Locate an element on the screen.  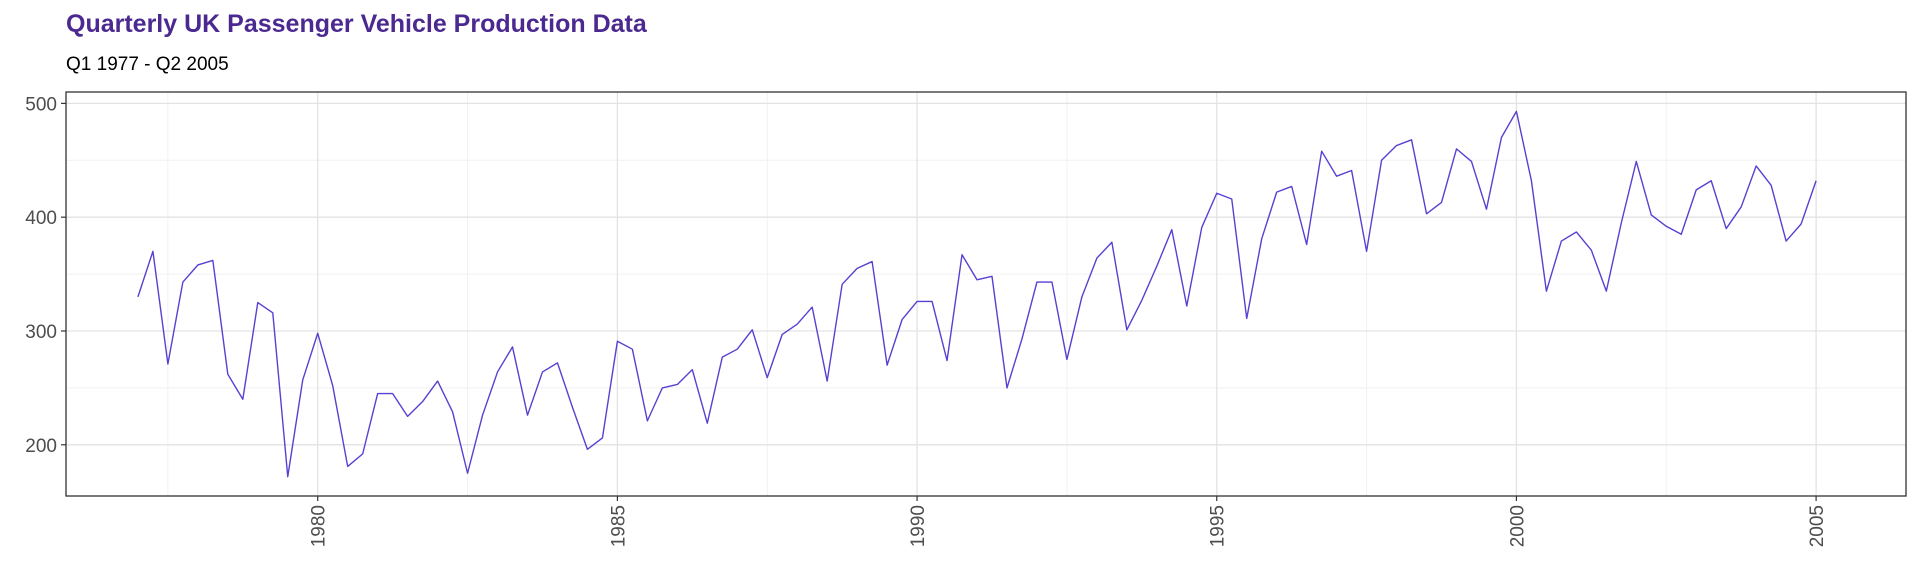
y-tick-label: 400 is located at coordinates (41, 218).